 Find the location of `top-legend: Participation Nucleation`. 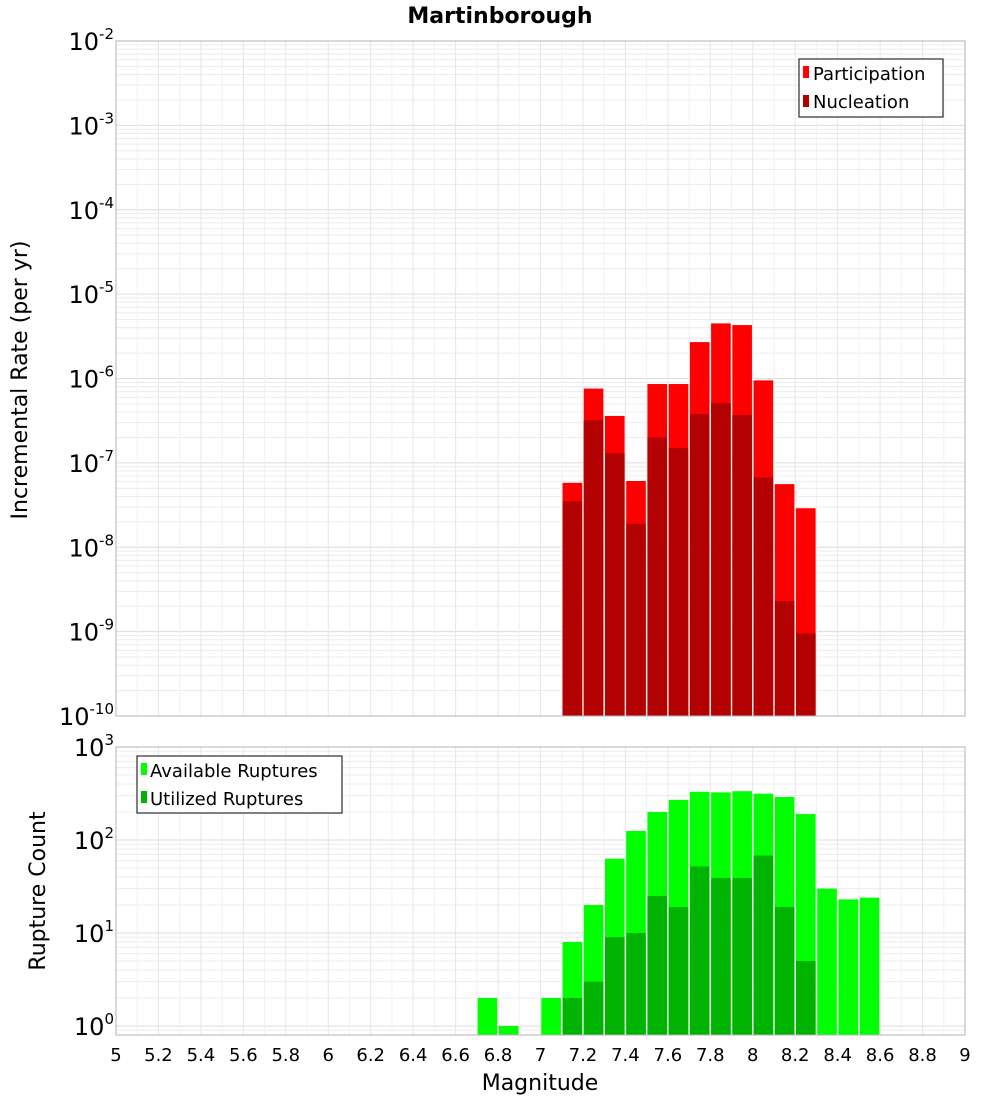

top-legend: Participation Nucleation is located at coordinates (871, 88).